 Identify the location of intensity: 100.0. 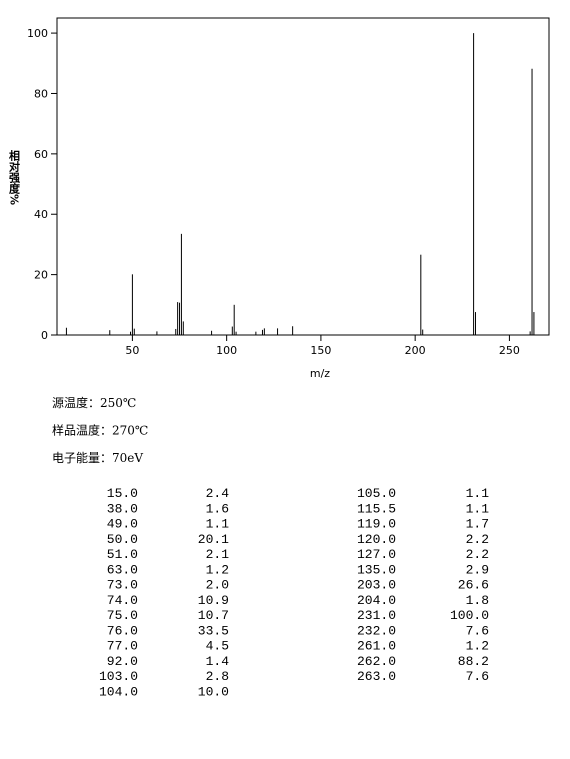
(469, 615).